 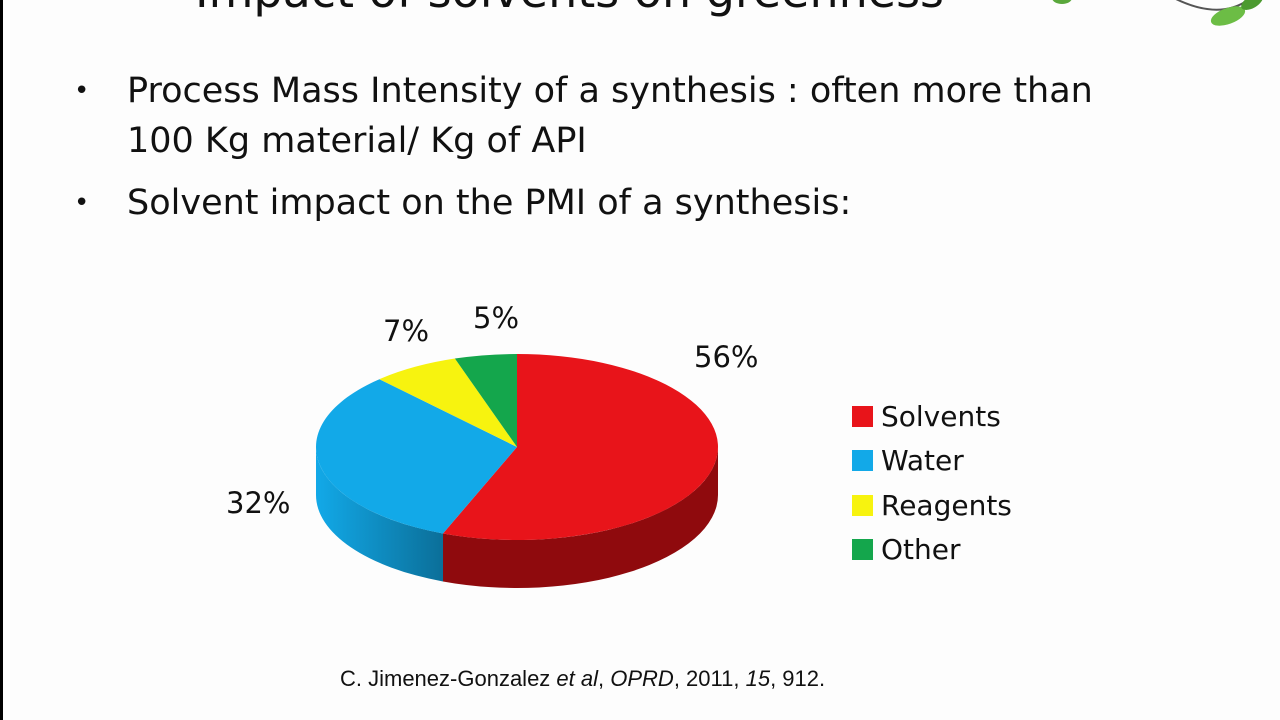 I want to click on slide-title: Impact of solvents on greenness, so click(x=595, y=7).